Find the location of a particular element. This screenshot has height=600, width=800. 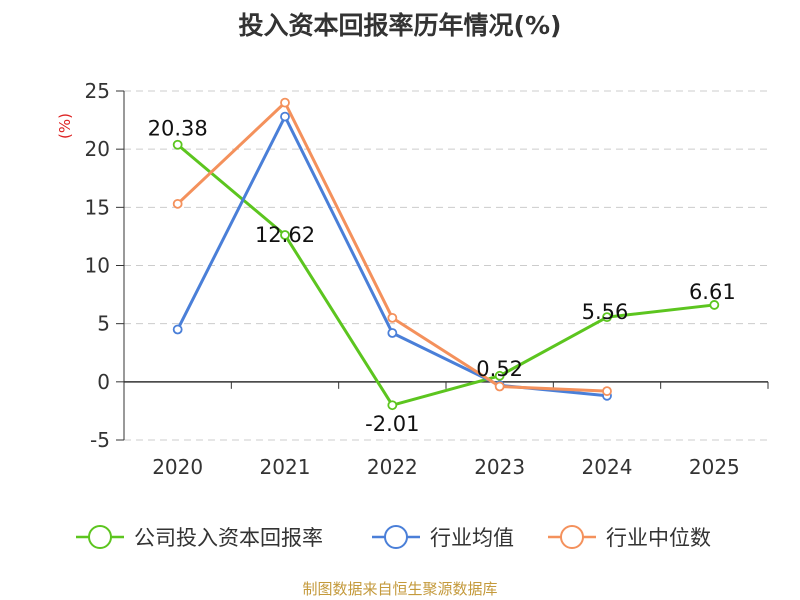

chart-title: 投入资本回报率历年情况(%) is located at coordinates (400, 25).